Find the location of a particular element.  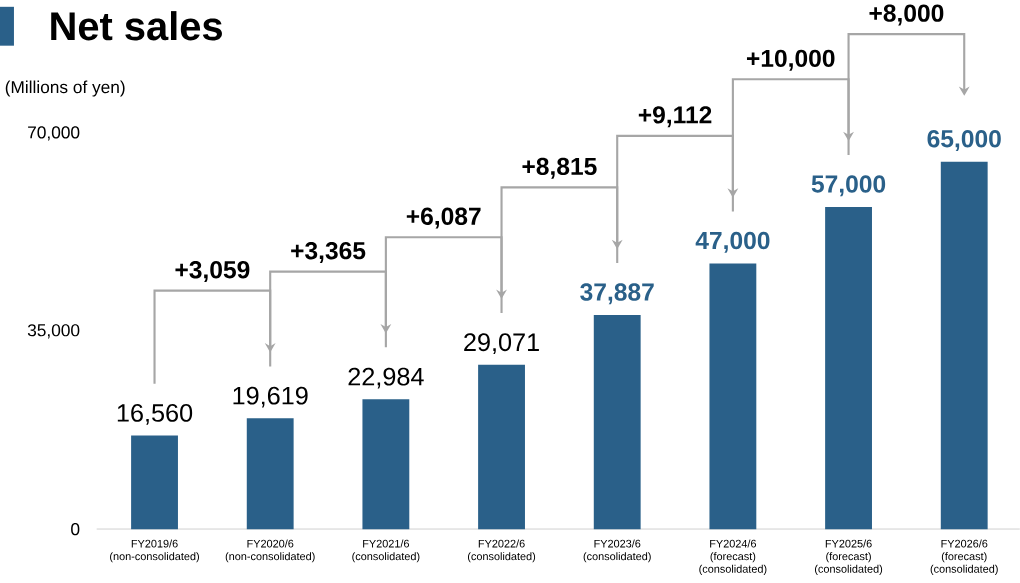

text: +10,000 is located at coordinates (790, 60).